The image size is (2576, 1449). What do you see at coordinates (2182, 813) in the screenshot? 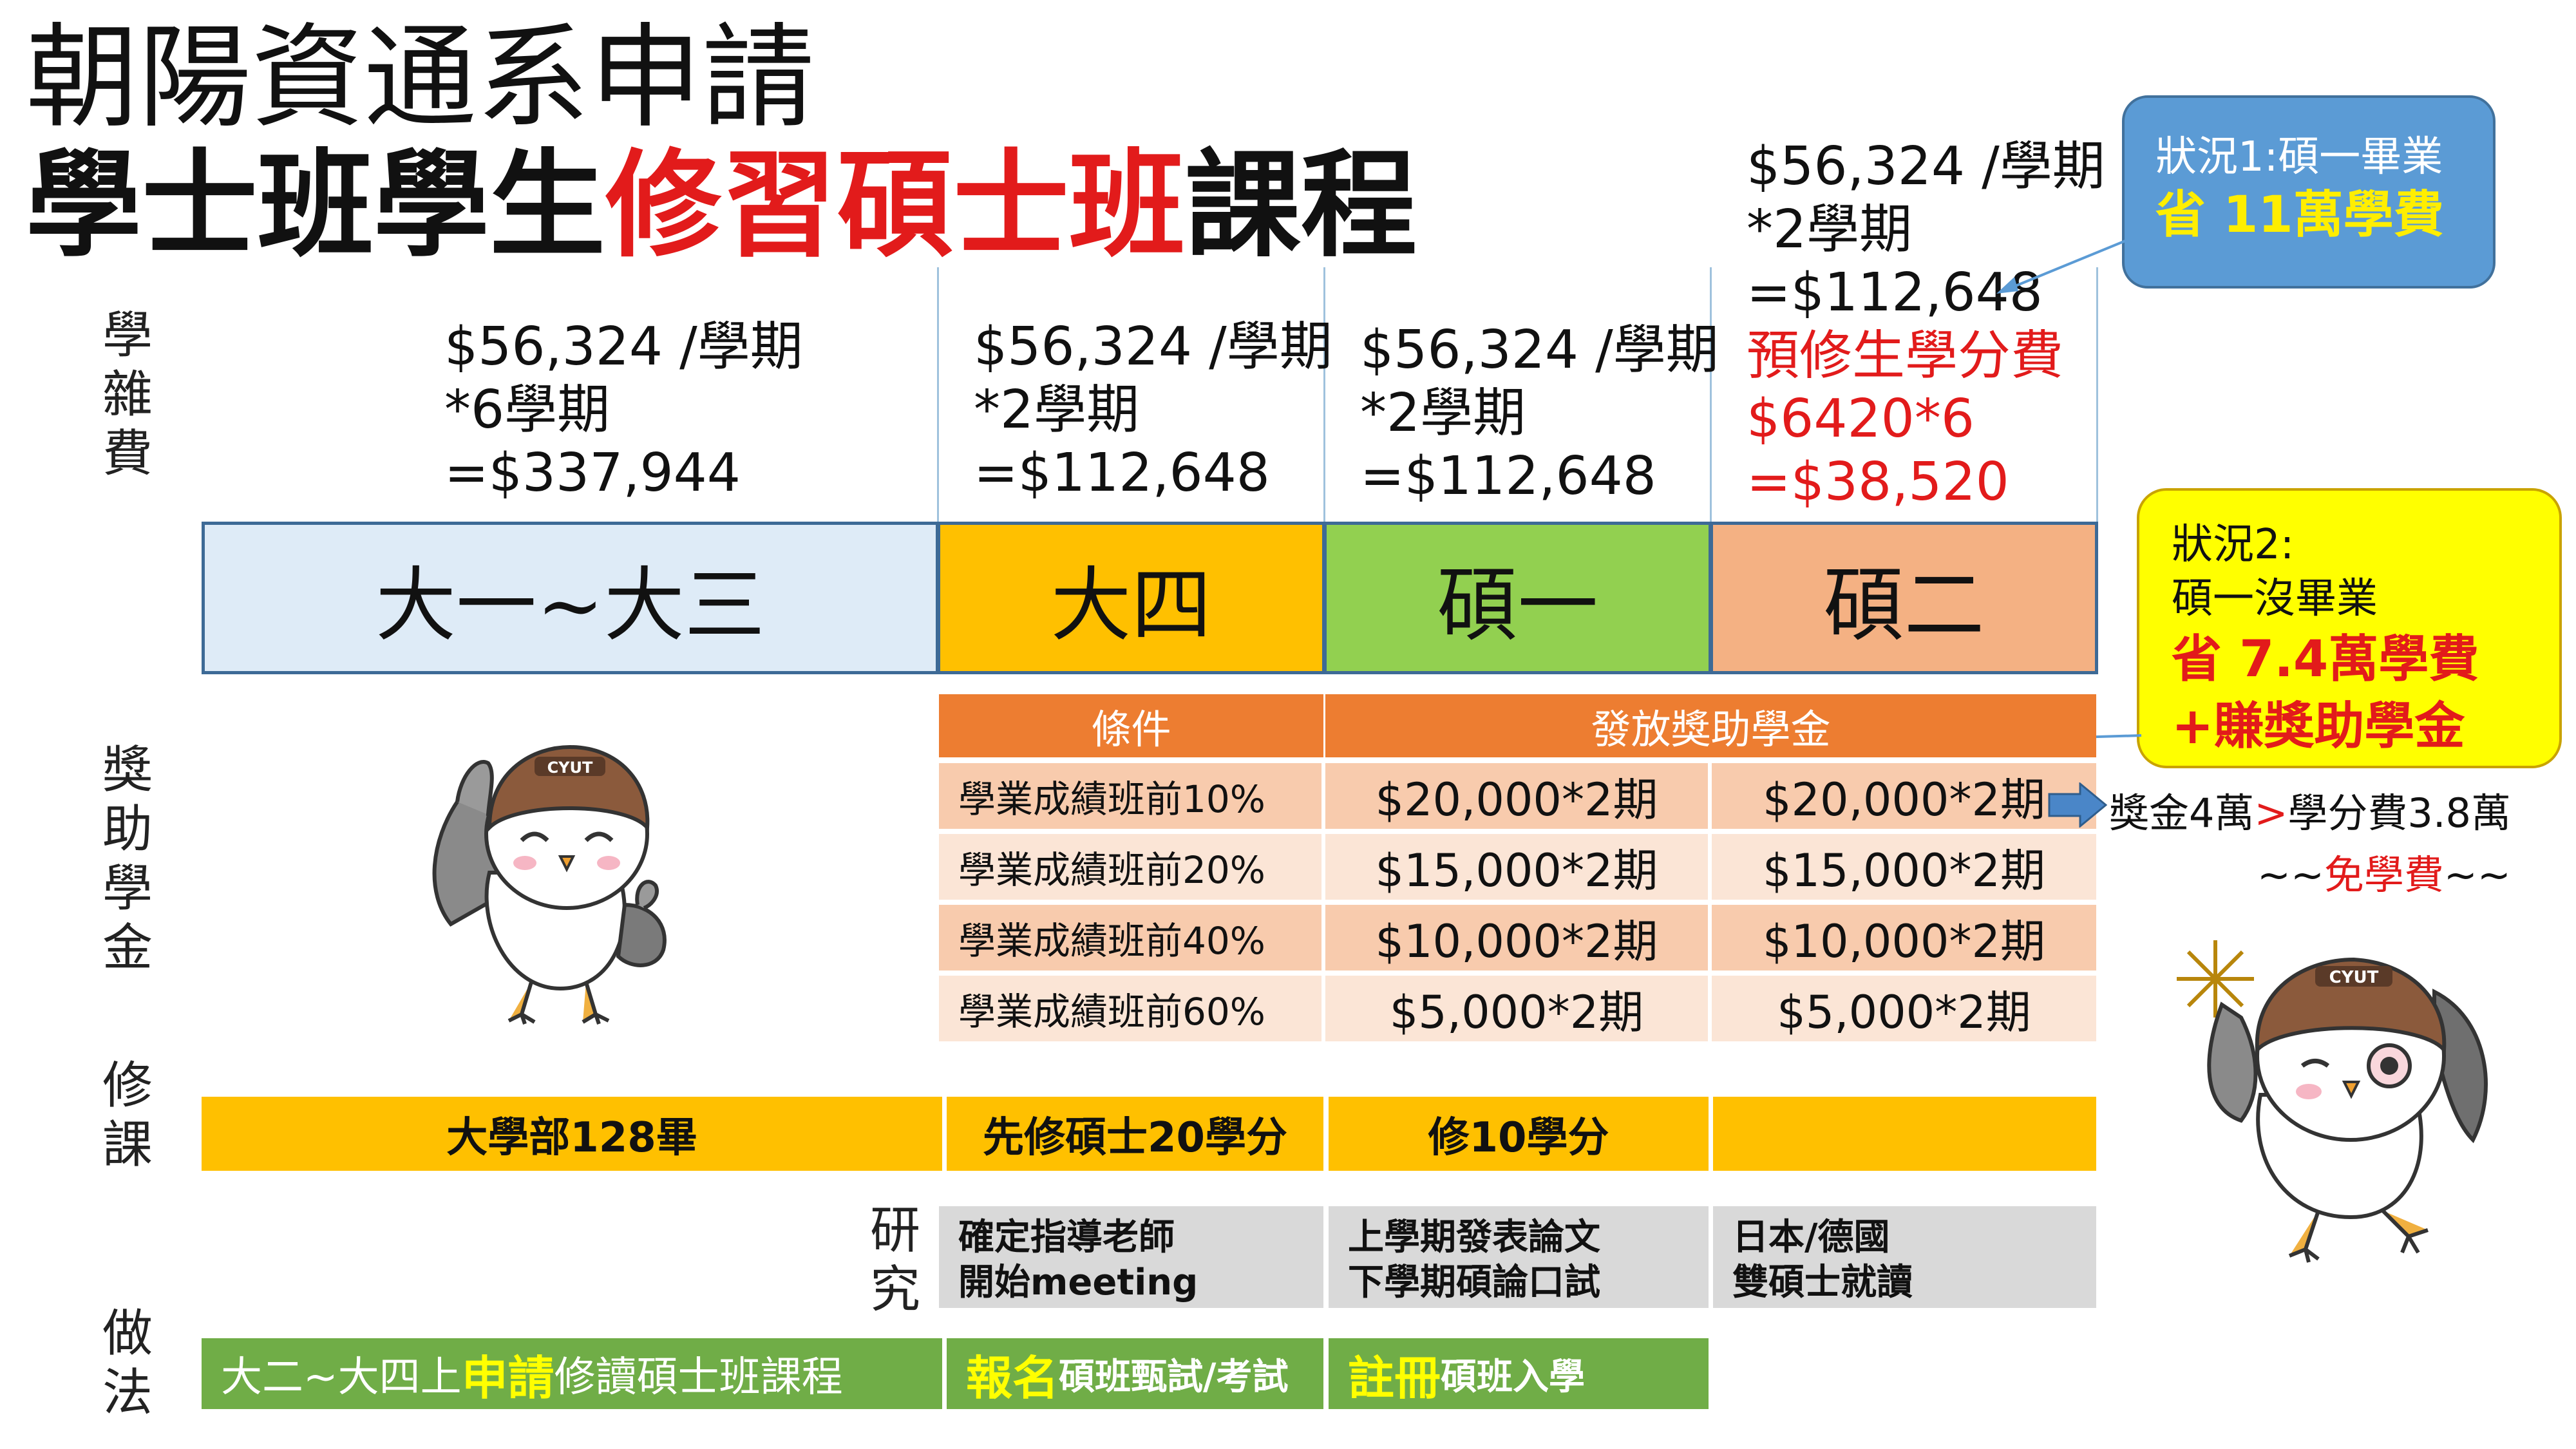
I see `note-part: 獎金4萬` at bounding box center [2182, 813].